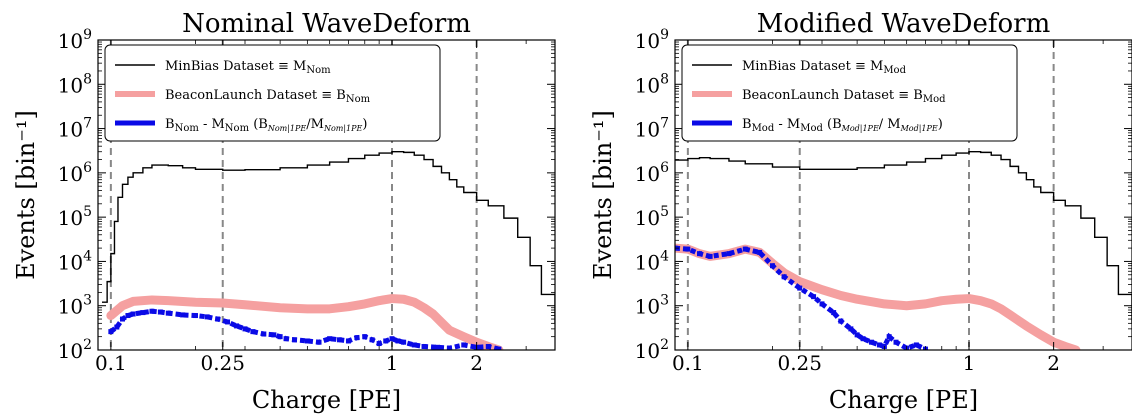  What do you see at coordinates (969, 363) in the screenshot?
I see `x-tick-label: 1` at bounding box center [969, 363].